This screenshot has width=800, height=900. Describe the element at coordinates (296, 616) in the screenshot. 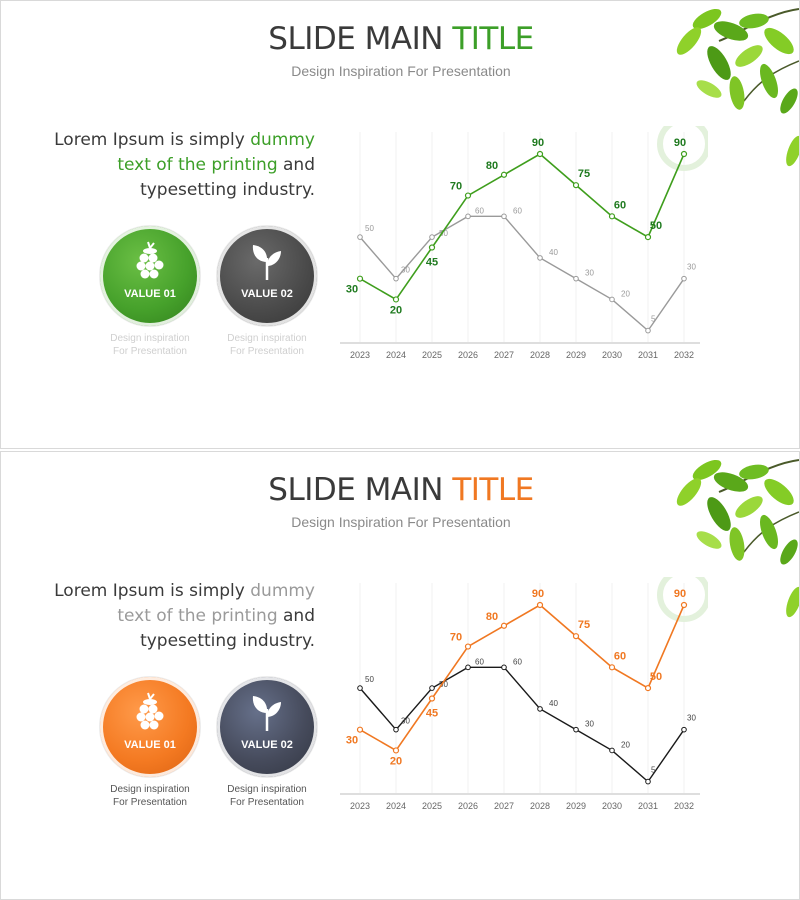

I see `lead-part: and` at that location.